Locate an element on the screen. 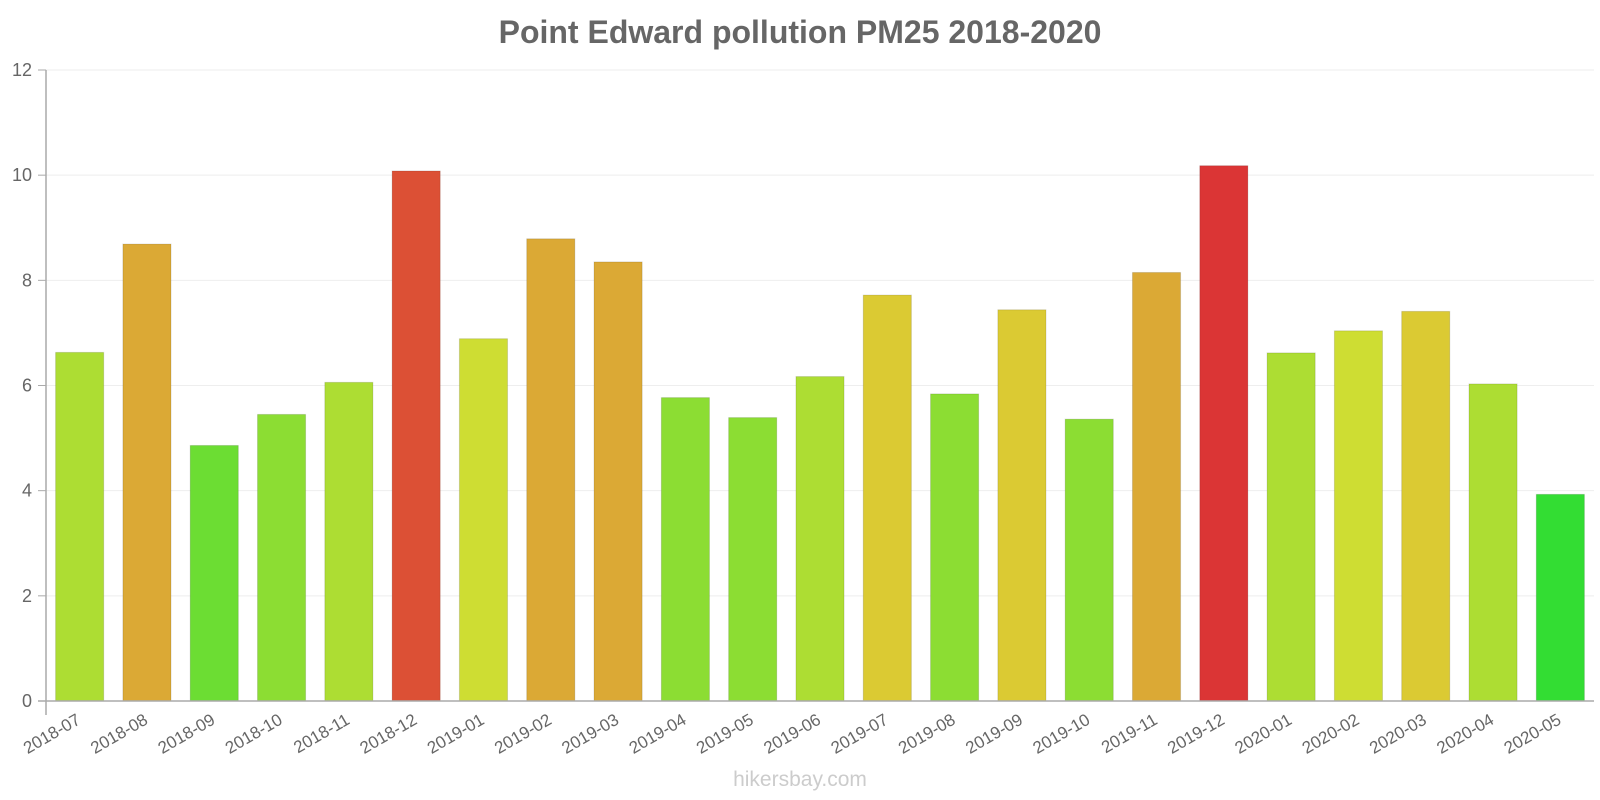 This screenshot has width=1600, height=800. x-tick-label: 2020-05 is located at coordinates (1533, 734).